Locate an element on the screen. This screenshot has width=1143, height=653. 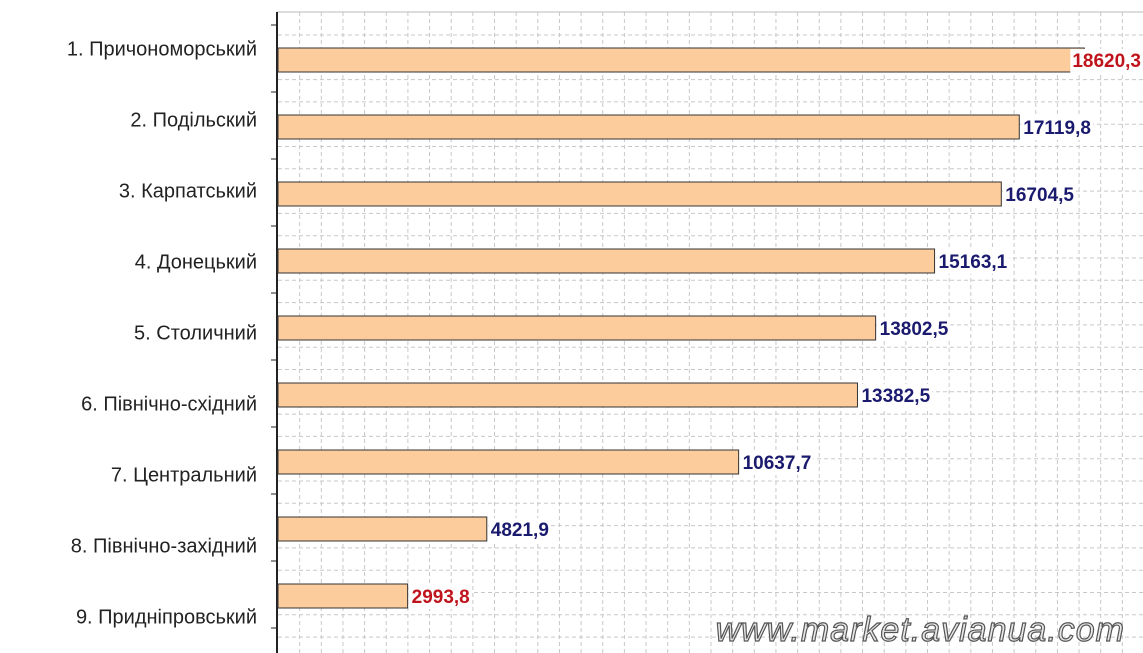
category-label: 9. Придніпровський is located at coordinates (166, 617).